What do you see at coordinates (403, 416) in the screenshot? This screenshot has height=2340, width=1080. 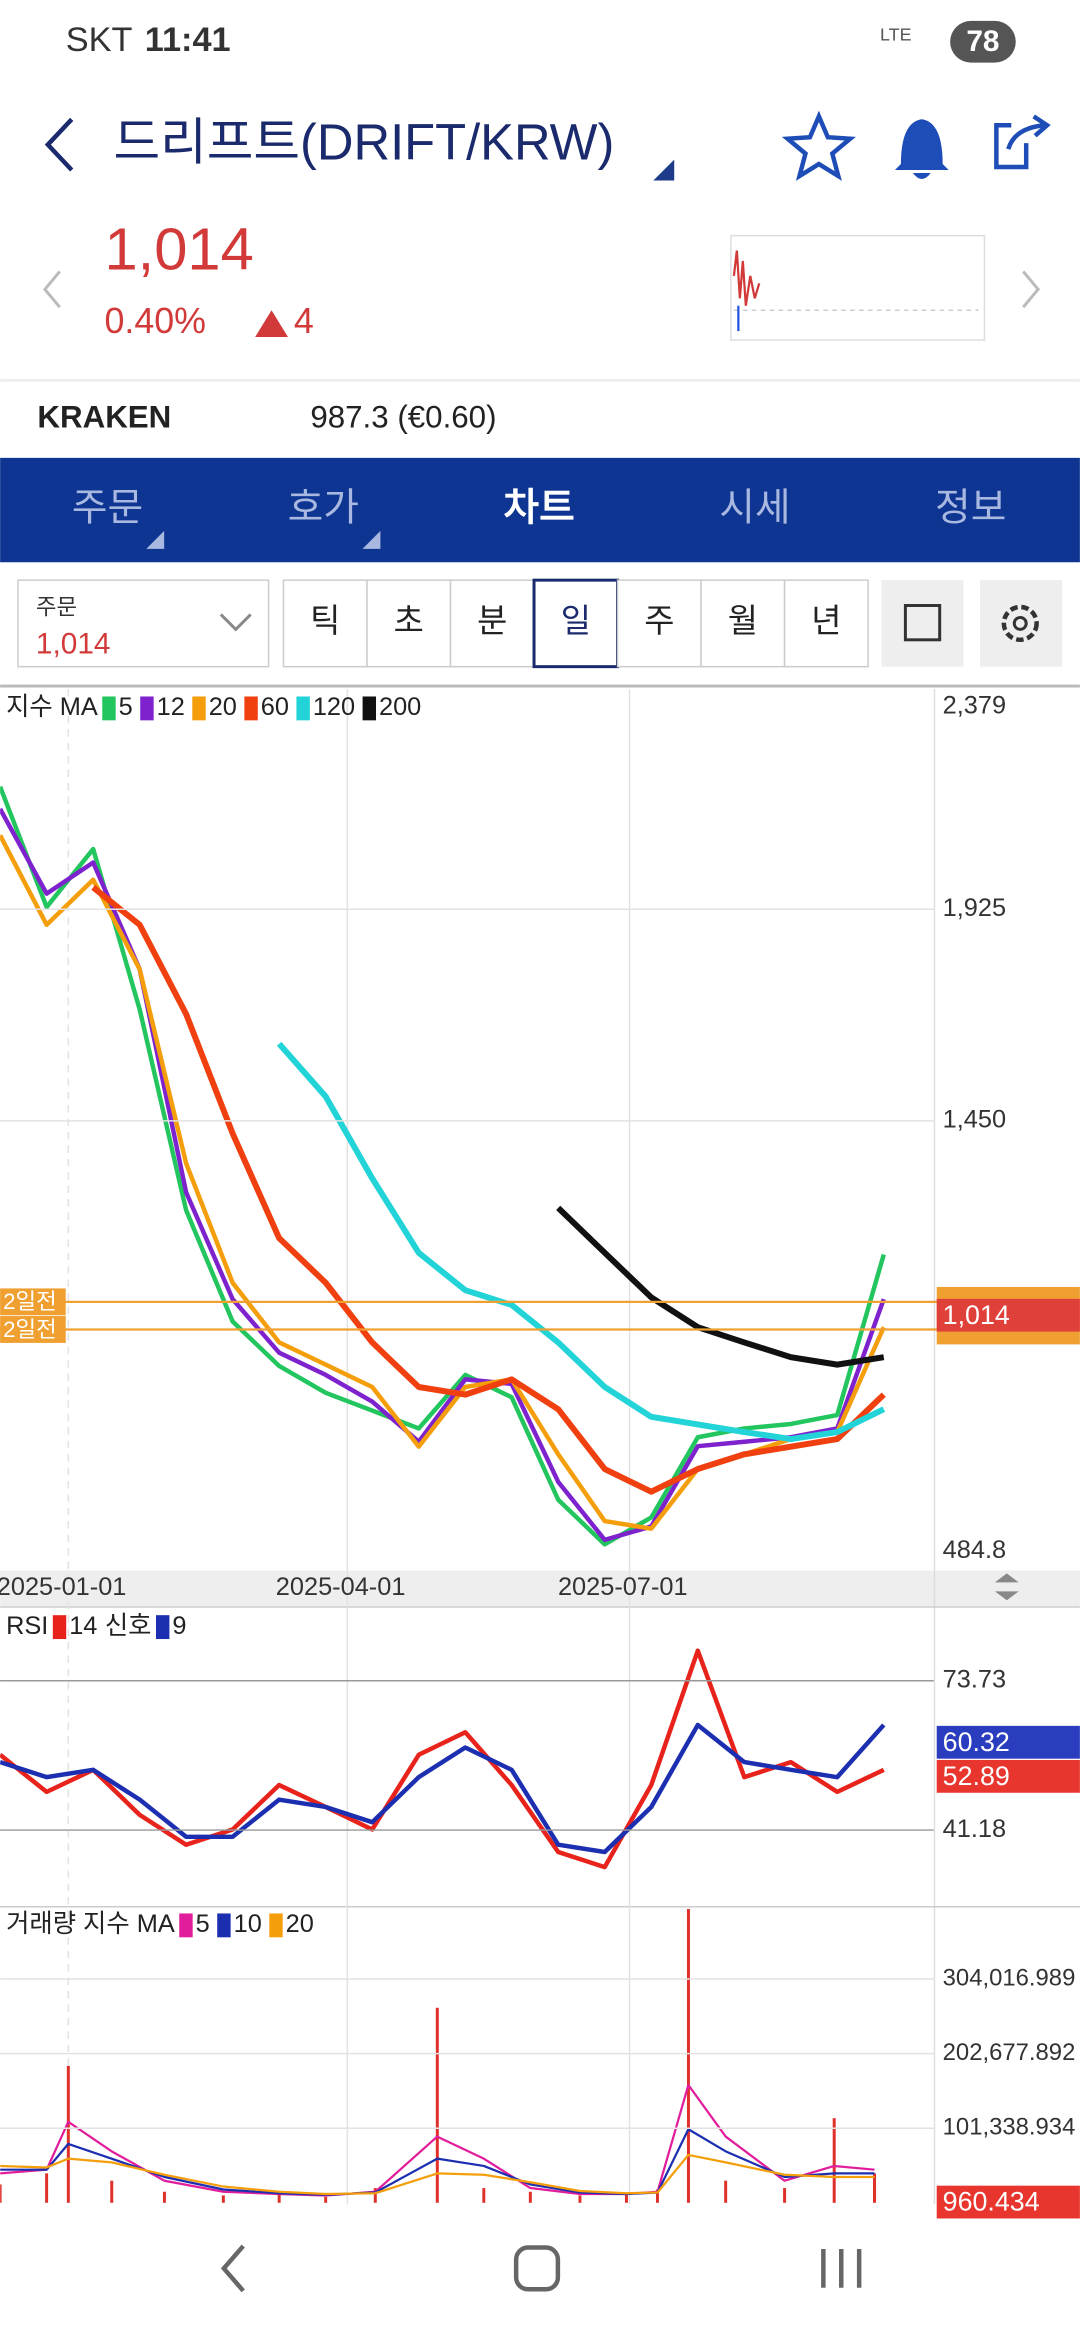 I see `exchange-price: 987.3 (€0.60)` at bounding box center [403, 416].